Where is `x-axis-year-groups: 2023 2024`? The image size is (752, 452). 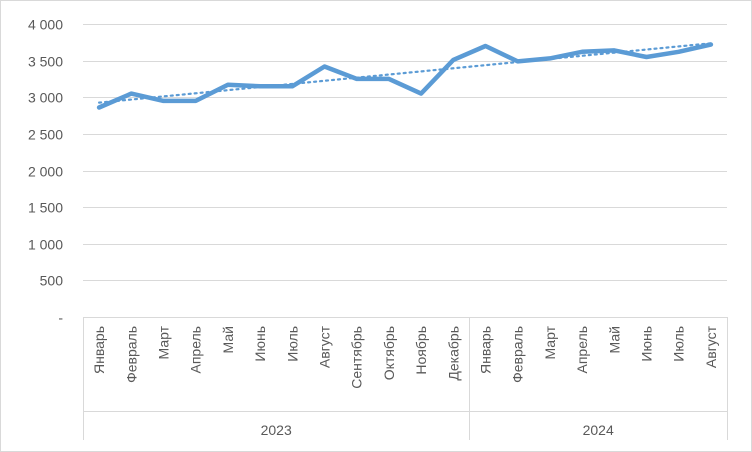 x-axis-year-groups: 2023 2024 is located at coordinates (437, 430).